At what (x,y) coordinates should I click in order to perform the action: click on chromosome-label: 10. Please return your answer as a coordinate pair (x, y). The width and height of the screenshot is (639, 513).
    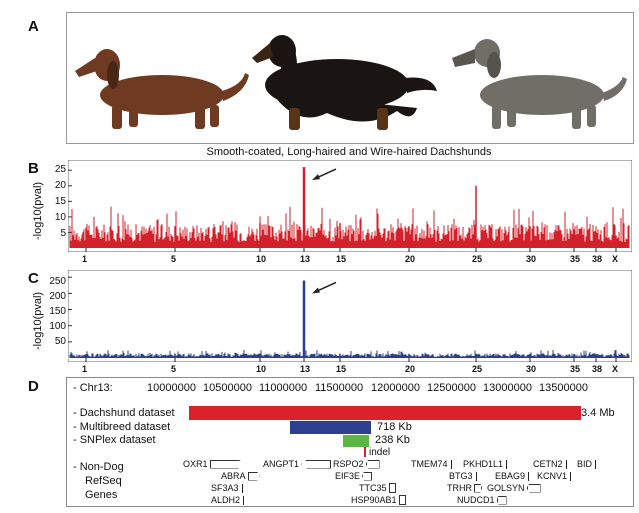
    Looking at the image, I should click on (261, 259).